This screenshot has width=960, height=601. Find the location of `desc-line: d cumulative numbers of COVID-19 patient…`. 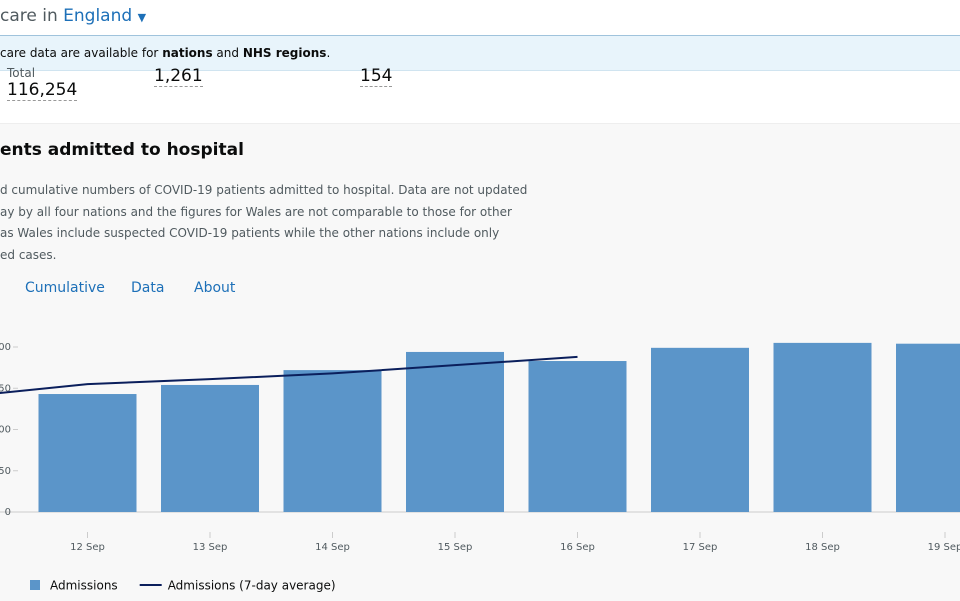

desc-line: d cumulative numbers of COVID-19 patient… is located at coordinates (264, 190).